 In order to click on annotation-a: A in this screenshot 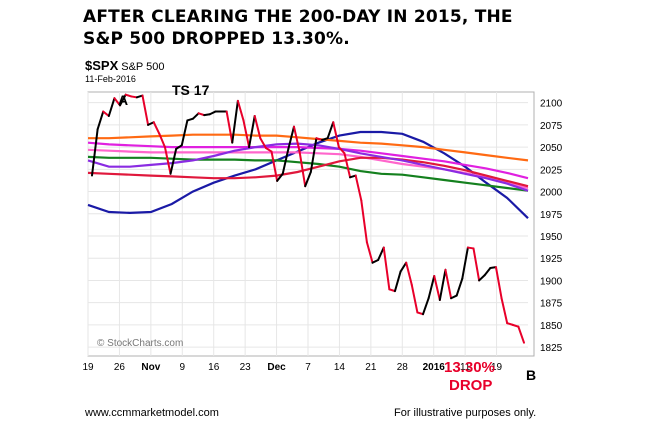, I will do `click(123, 100)`.